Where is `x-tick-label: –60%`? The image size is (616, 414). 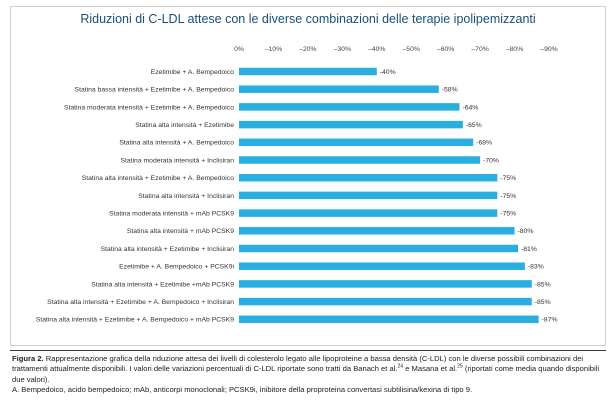
x-tick-label: –60% is located at coordinates (445, 49).